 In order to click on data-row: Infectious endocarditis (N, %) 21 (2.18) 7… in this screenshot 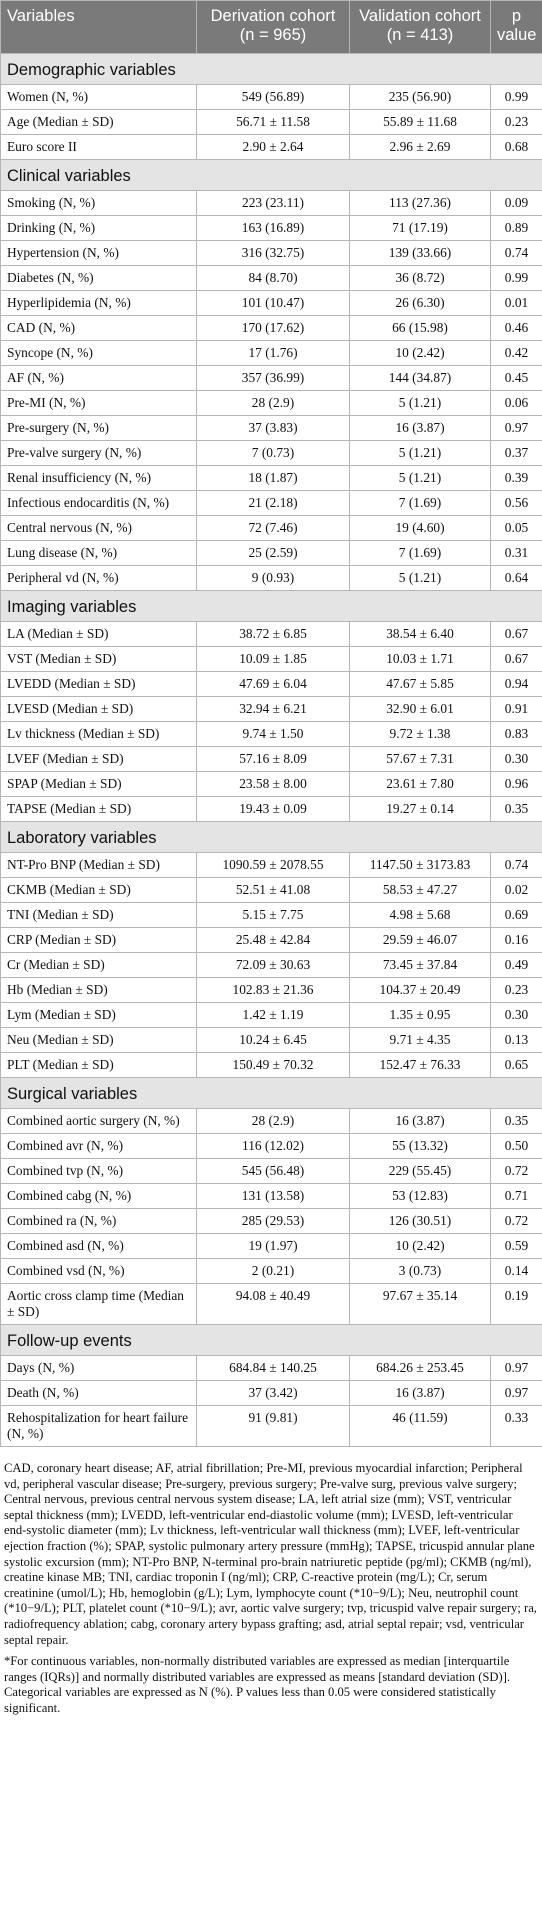, I will do `click(271, 503)`.